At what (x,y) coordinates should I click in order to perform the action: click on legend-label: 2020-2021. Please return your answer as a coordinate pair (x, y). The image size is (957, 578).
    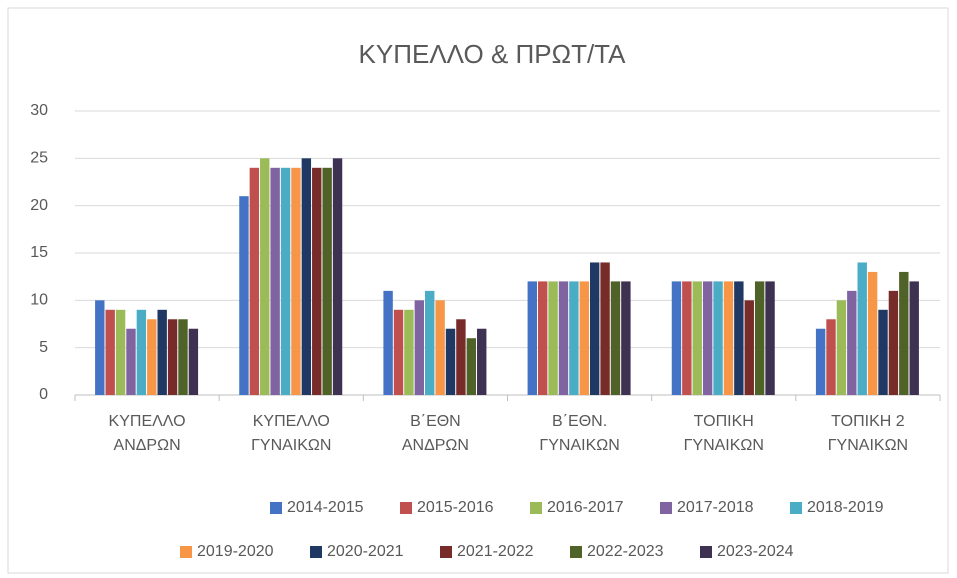
    Looking at the image, I should click on (365, 551).